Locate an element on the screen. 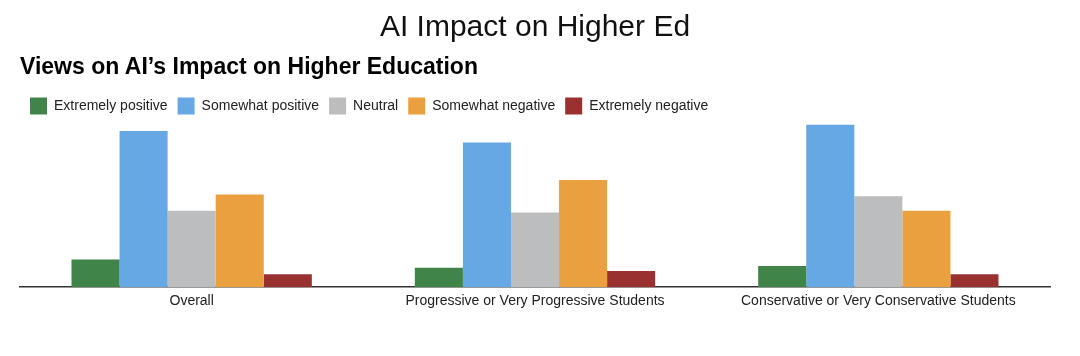 This screenshot has width=1080, height=356. chart-title: AI Impact on Higher Ed is located at coordinates (535, 26).